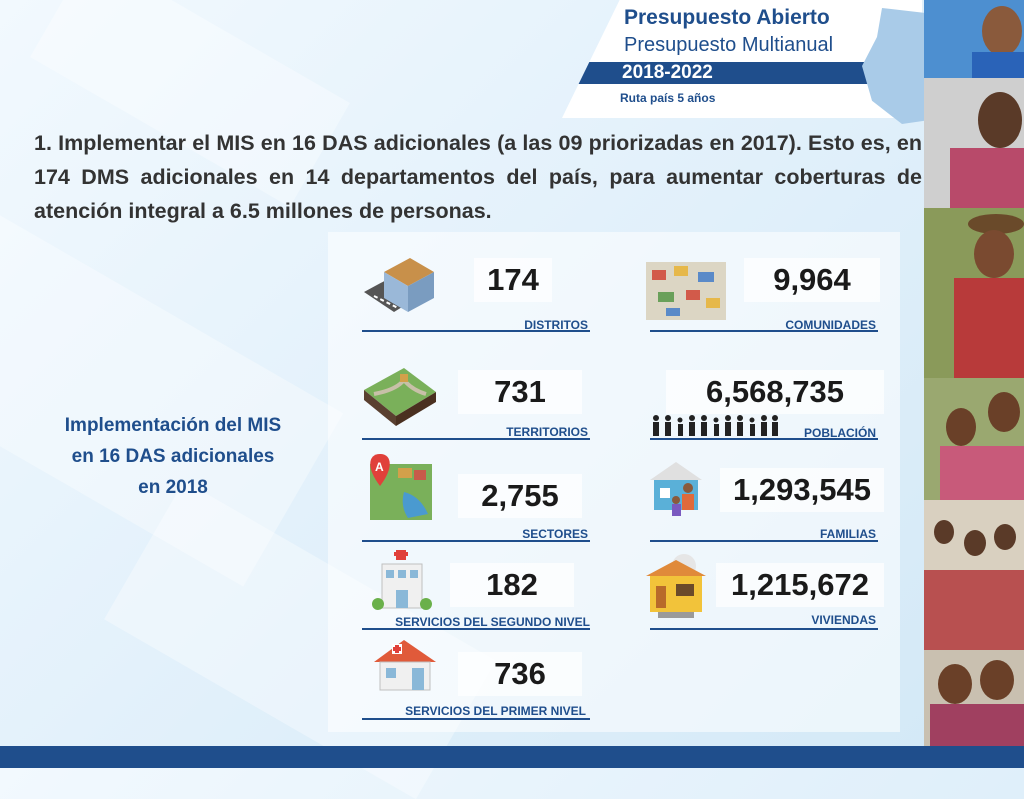 The image size is (1024, 799). Describe the element at coordinates (547, 432) in the screenshot. I see `stat-territorios-label: TERRITORIOS` at that location.